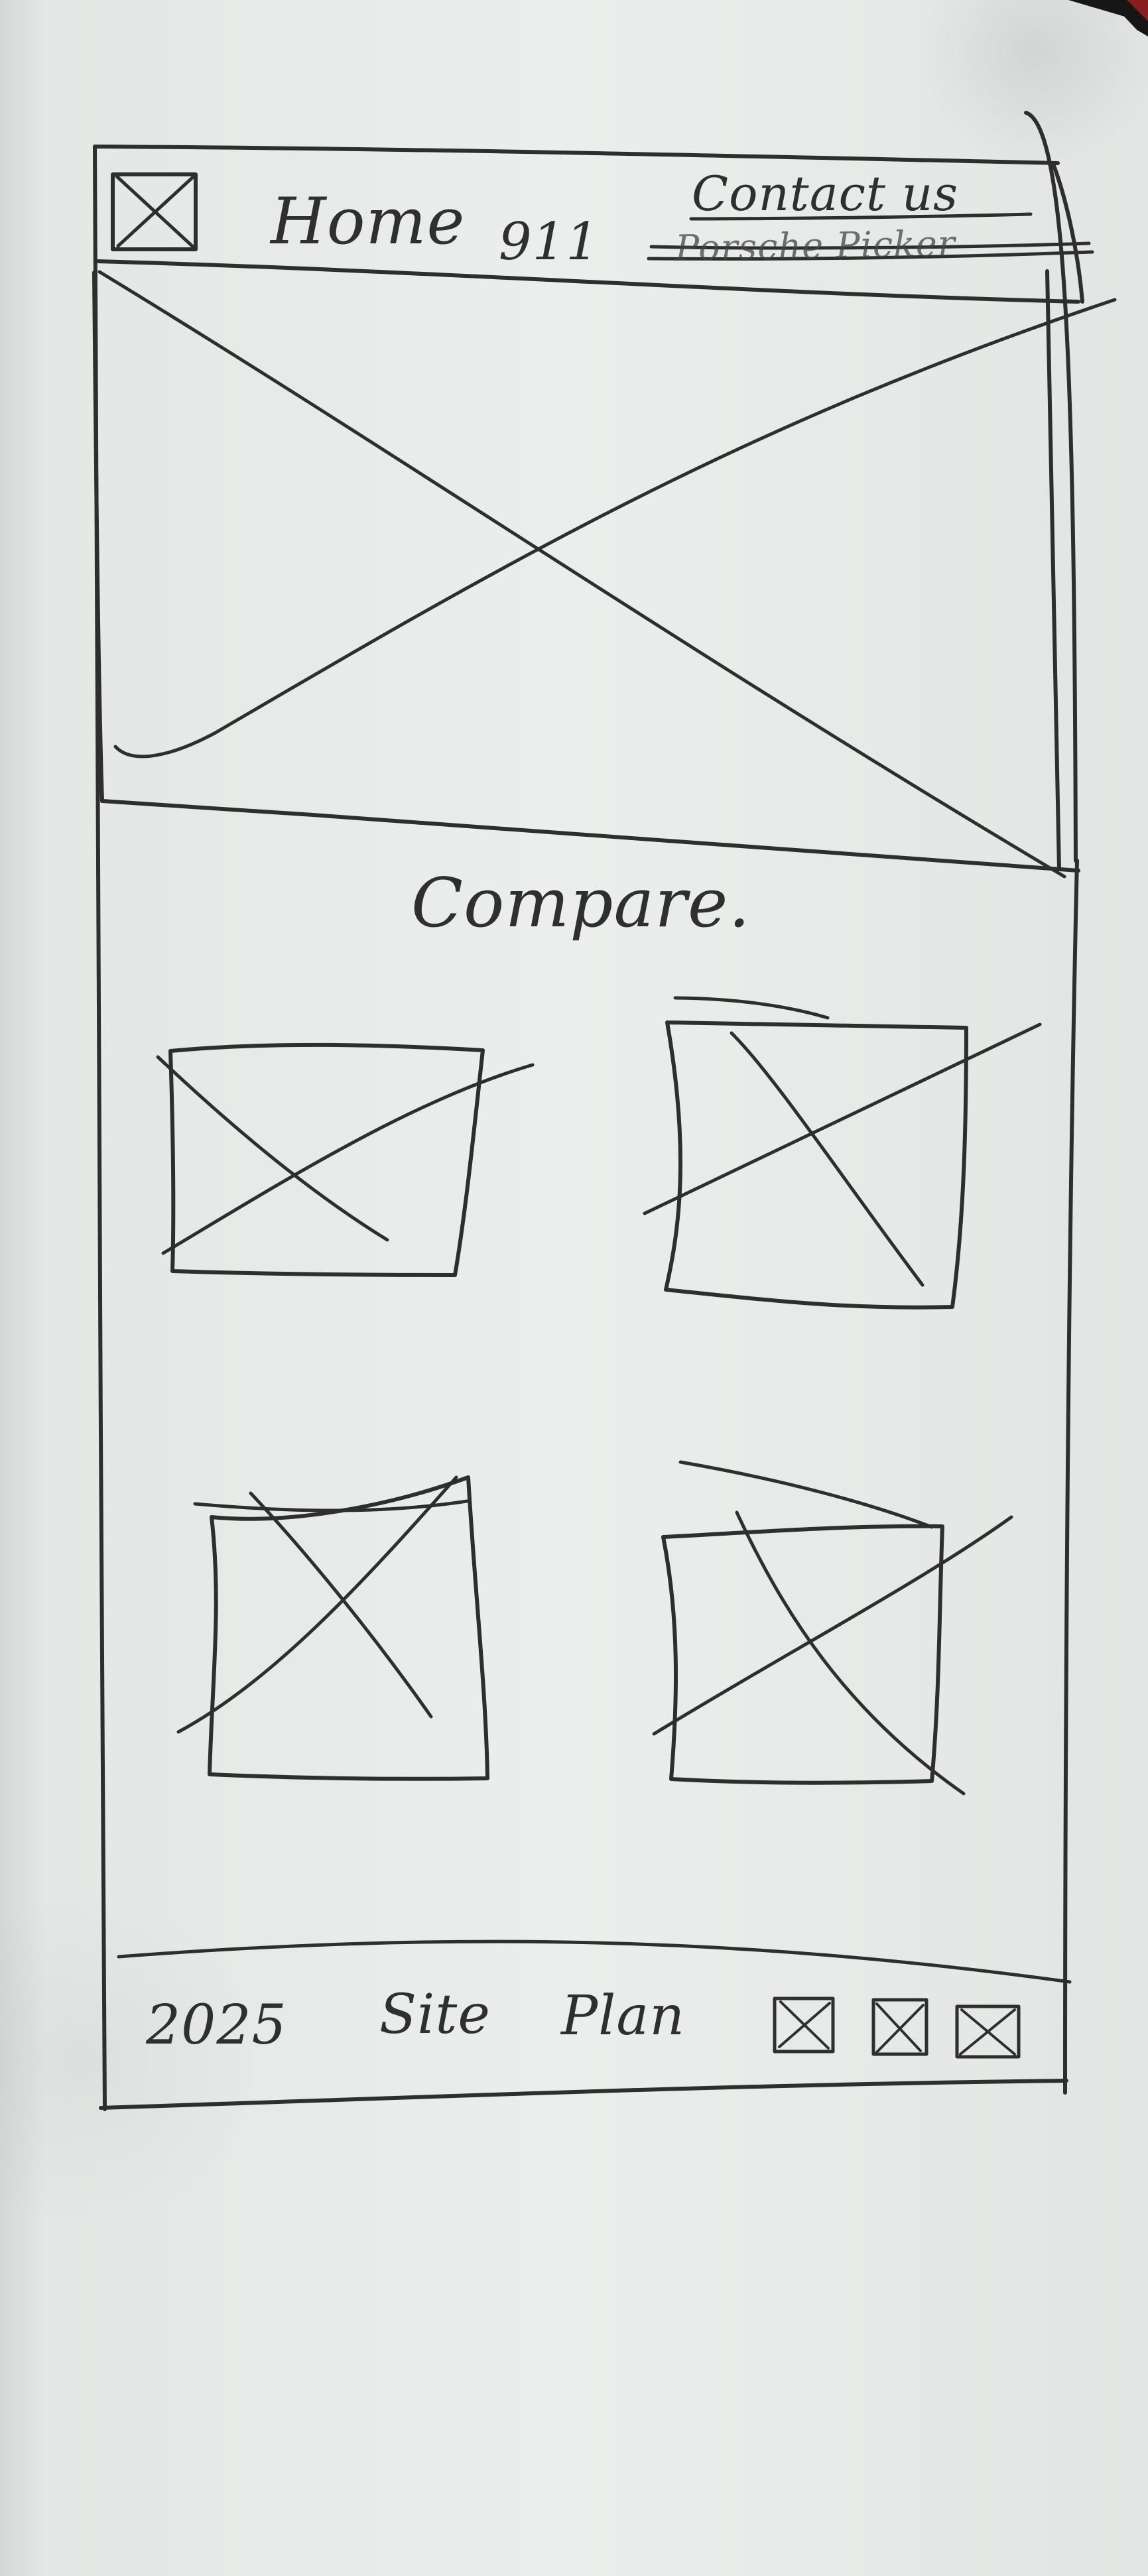 This screenshot has width=1148, height=2576. I want to click on nav-strike-marks, so click(870, 236).